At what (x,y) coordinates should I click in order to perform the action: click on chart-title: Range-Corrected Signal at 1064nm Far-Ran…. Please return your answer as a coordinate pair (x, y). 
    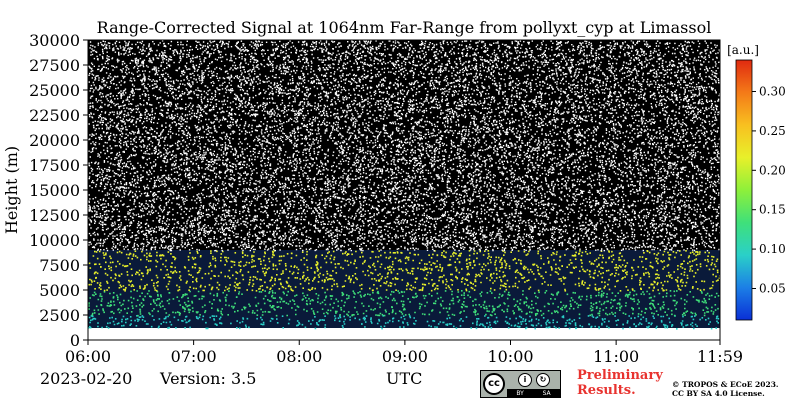
    Looking at the image, I should click on (404, 27).